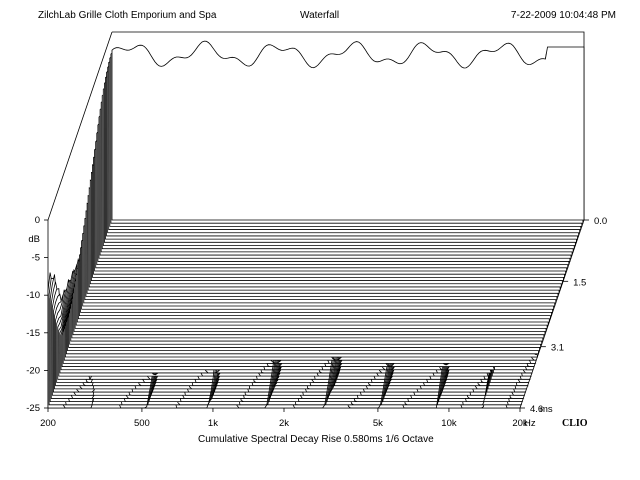 The width and height of the screenshot is (640, 480). I want to click on x-tick-label: 5k, so click(378, 423).